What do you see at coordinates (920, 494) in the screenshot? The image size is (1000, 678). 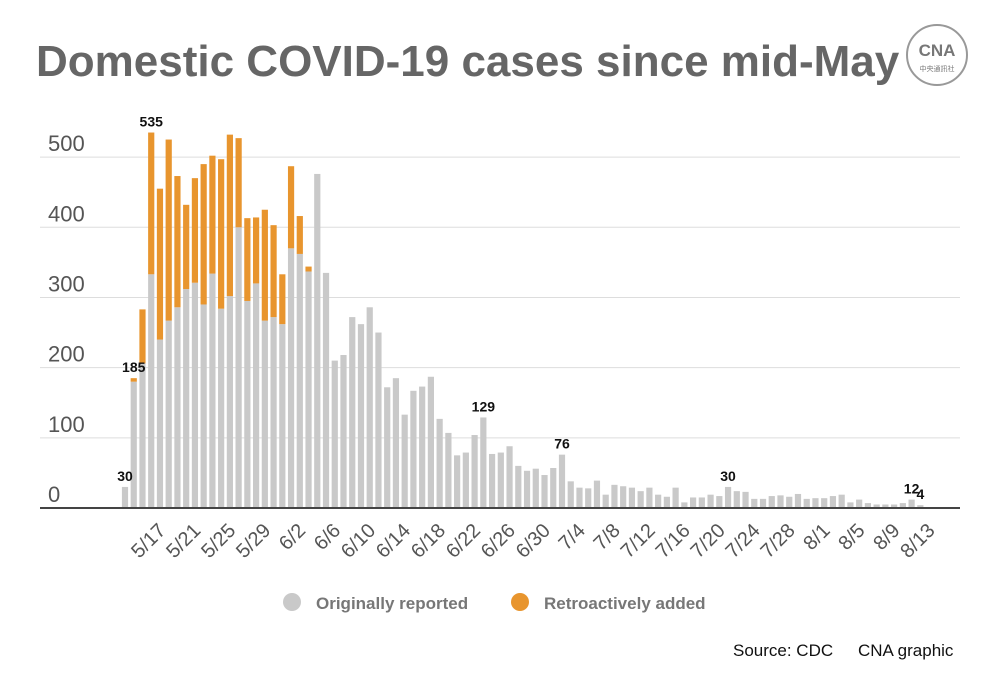 I see `data-label: 4` at bounding box center [920, 494].